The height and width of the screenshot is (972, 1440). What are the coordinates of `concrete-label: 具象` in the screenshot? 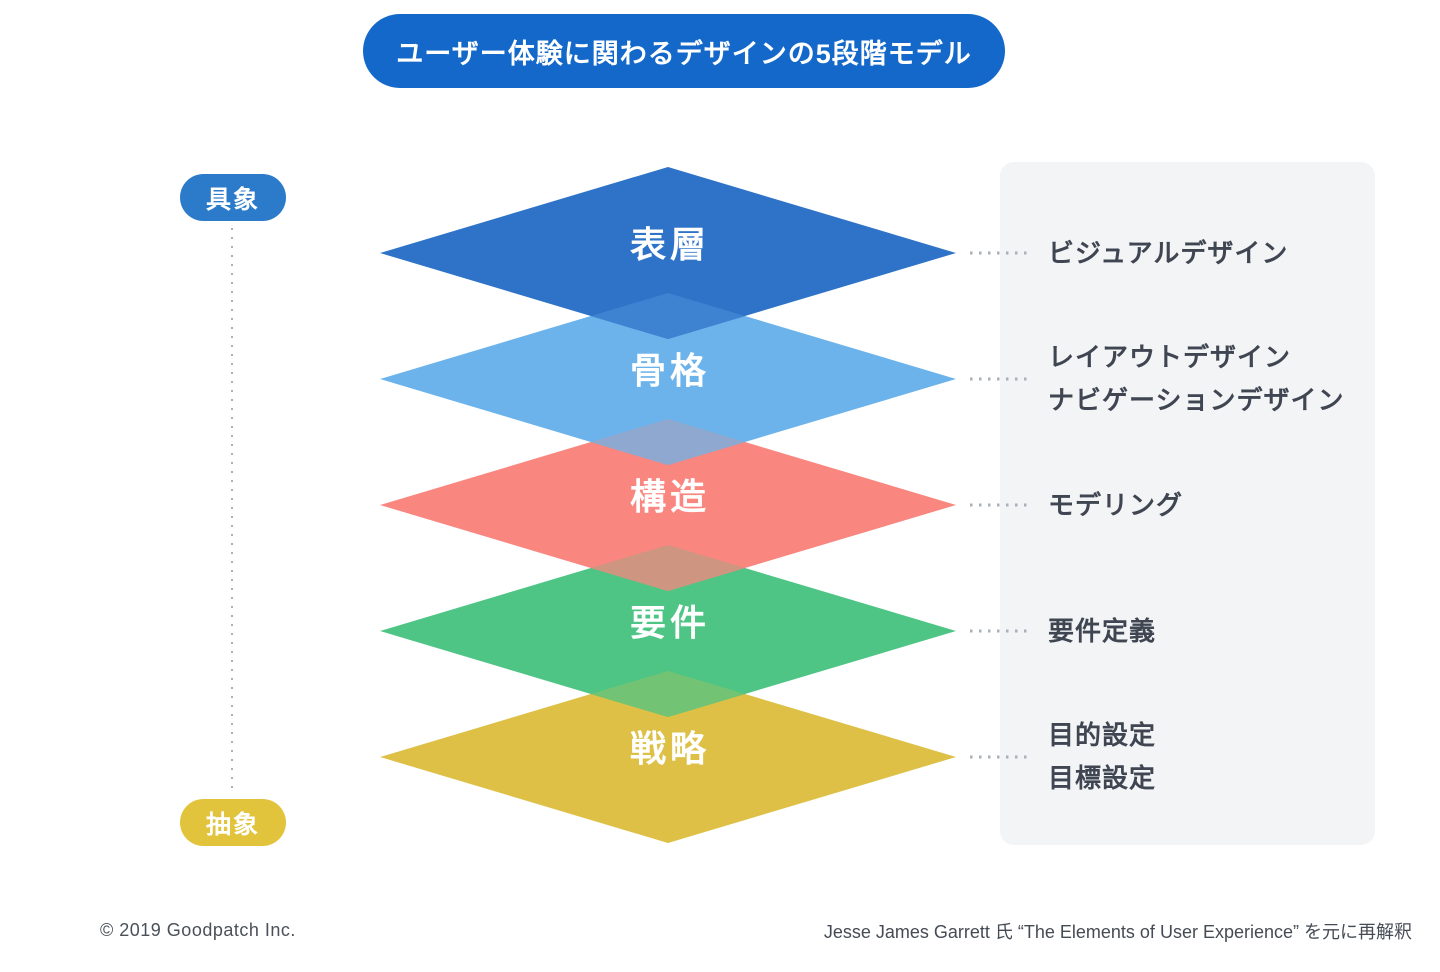 It's located at (232, 199).